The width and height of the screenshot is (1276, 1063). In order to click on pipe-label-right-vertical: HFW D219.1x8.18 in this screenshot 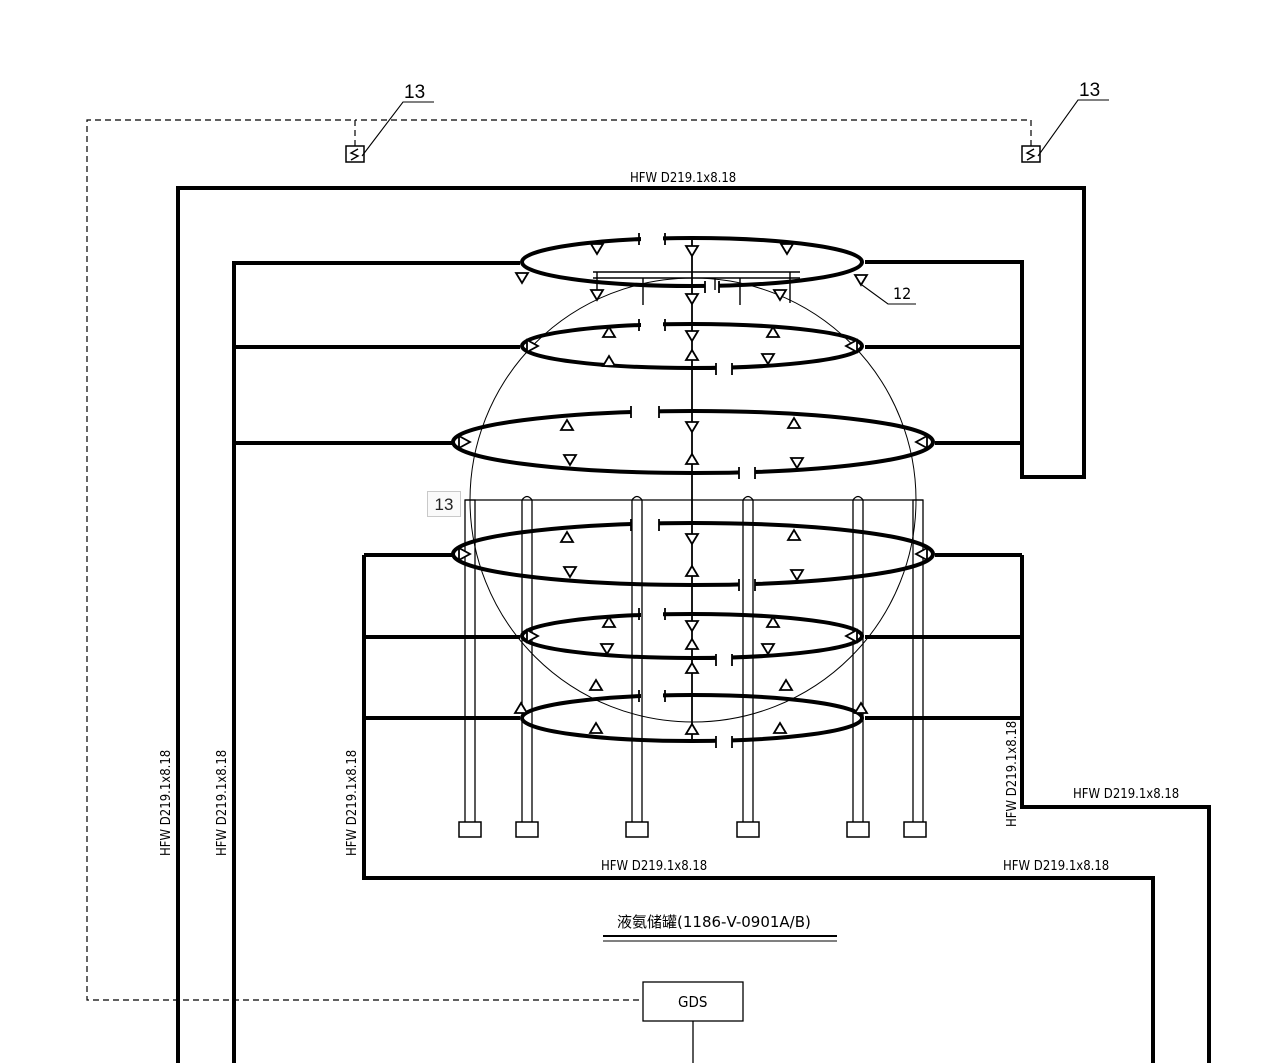, I will do `click(1012, 774)`.